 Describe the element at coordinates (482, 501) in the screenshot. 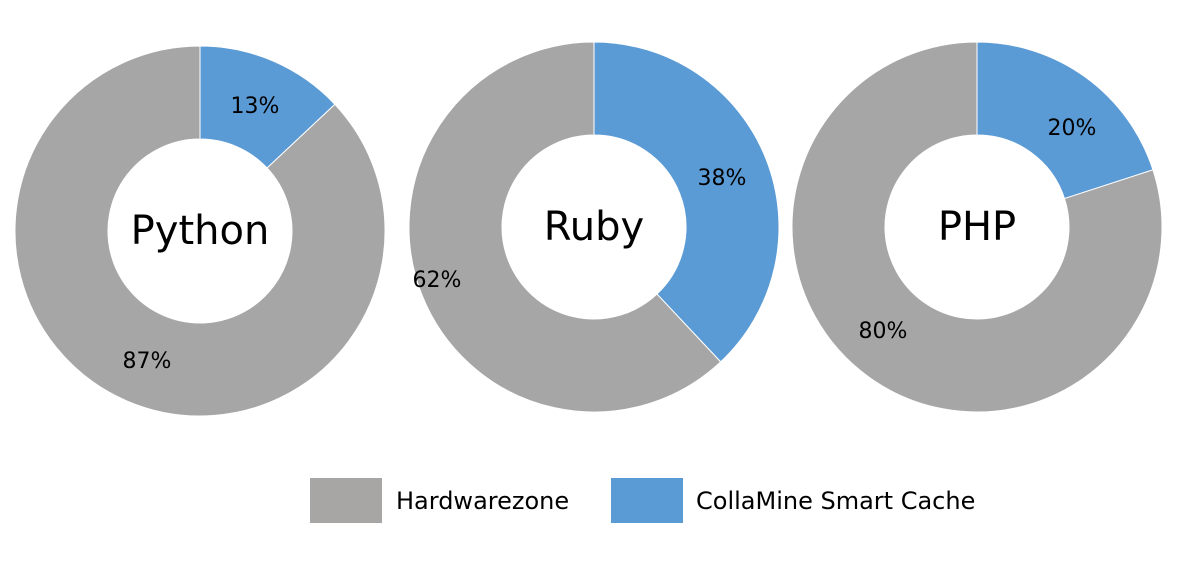

I see `legend-label-hardwarezone: Hardwarezone` at that location.